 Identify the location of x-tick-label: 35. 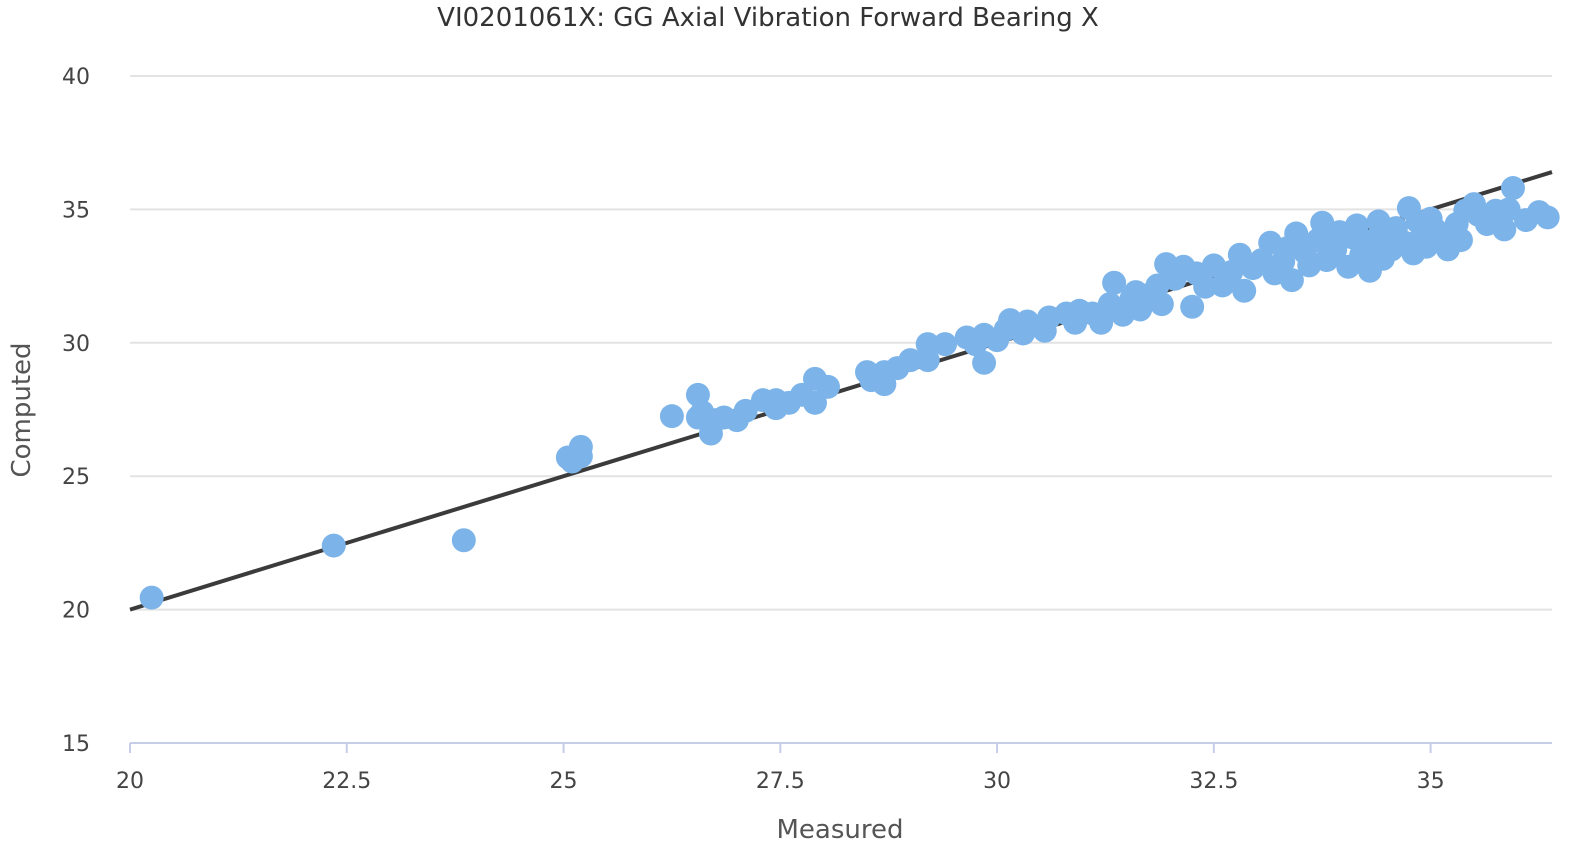
(1431, 781).